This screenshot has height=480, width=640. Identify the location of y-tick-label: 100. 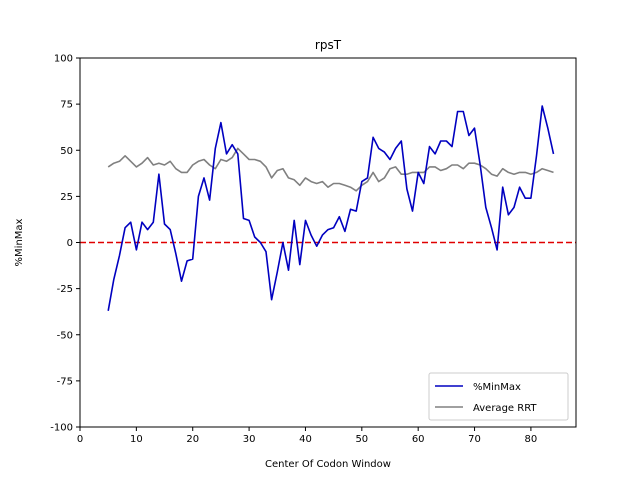
(63, 59).